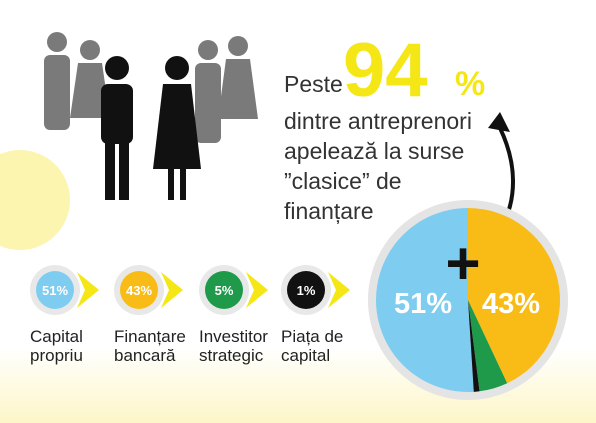 The image size is (596, 423). What do you see at coordinates (343, 181) in the screenshot?
I see `headline-line: ”clasice” de` at bounding box center [343, 181].